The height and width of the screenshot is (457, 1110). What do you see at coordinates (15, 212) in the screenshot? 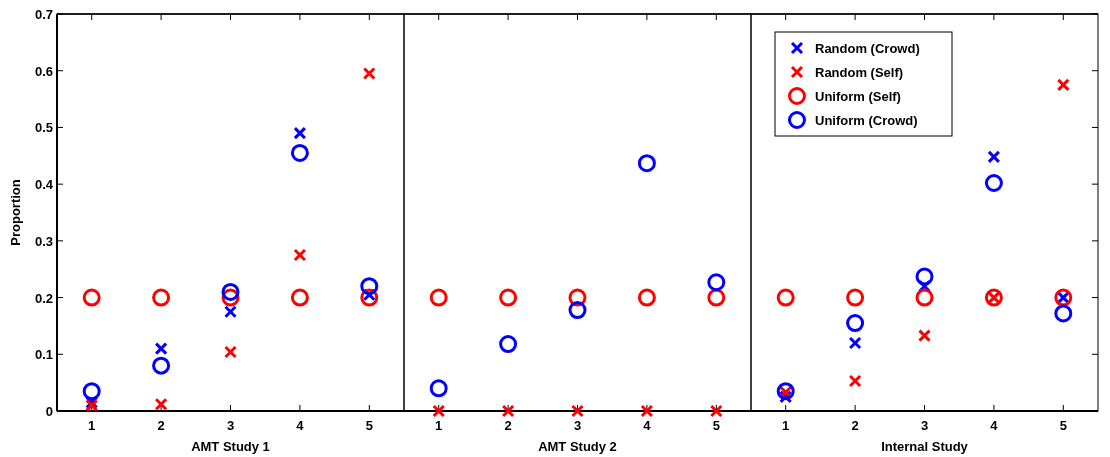
I see `y-axis-title: Proportion` at bounding box center [15, 212].